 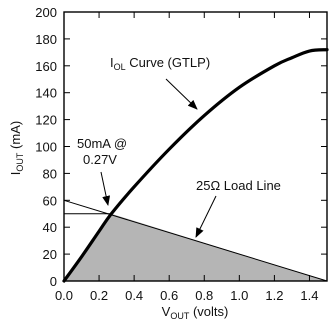 What do you see at coordinates (46, 147) in the screenshot?
I see `y-tick-label: 100` at bounding box center [46, 147].